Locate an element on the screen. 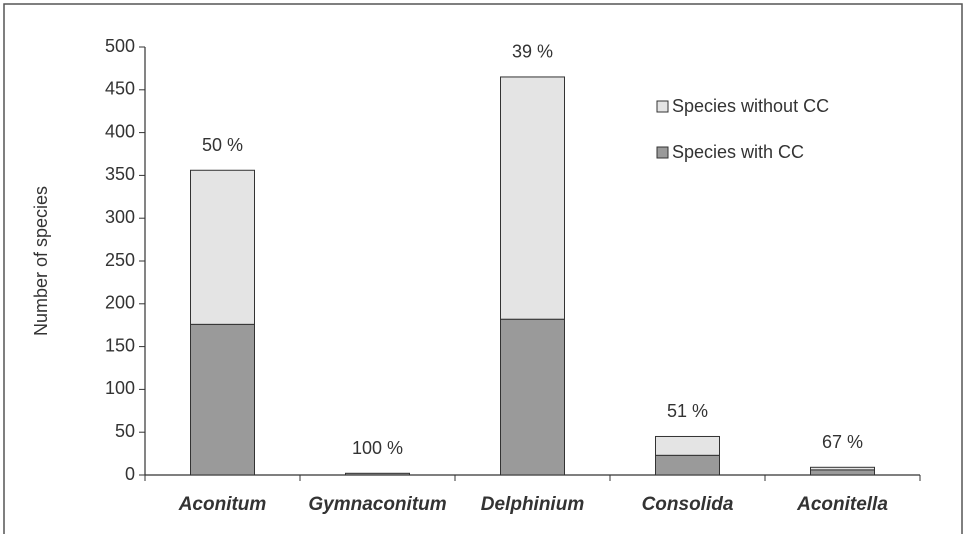 Image resolution: width=967 pixels, height=534 pixels. y-tick-label: 250 is located at coordinates (120, 260).